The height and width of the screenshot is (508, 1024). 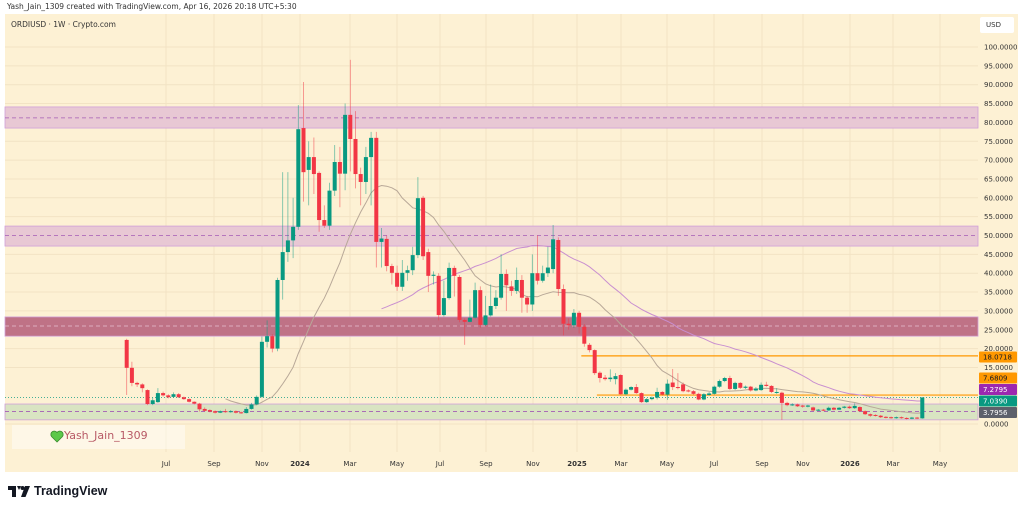 What do you see at coordinates (998, 104) in the screenshot?
I see `y-tick-label: 85.0000` at bounding box center [998, 104].